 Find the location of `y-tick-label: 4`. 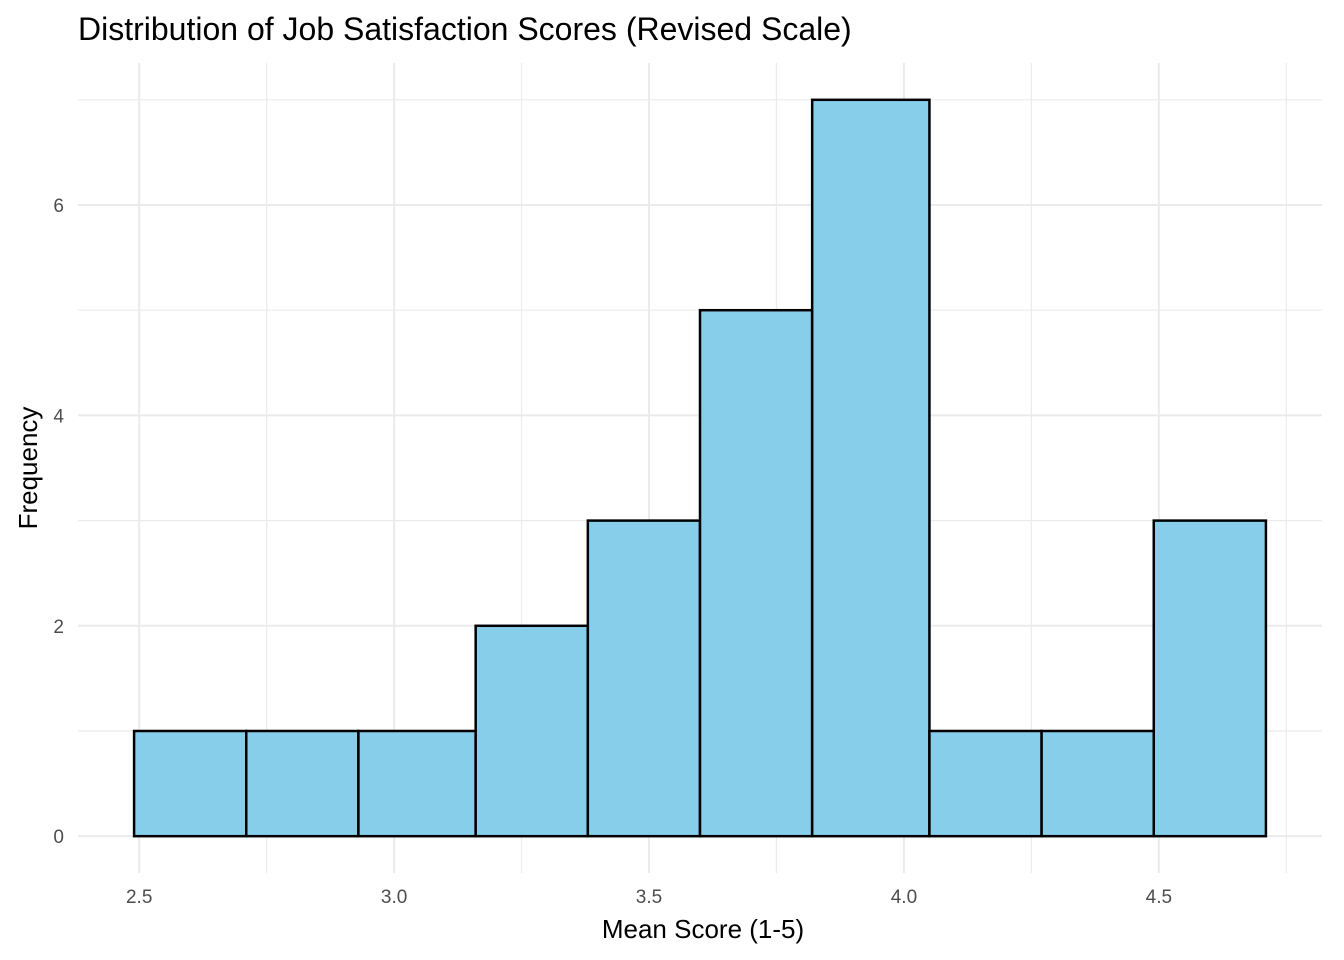

y-tick-label: 4 is located at coordinates (58, 416).